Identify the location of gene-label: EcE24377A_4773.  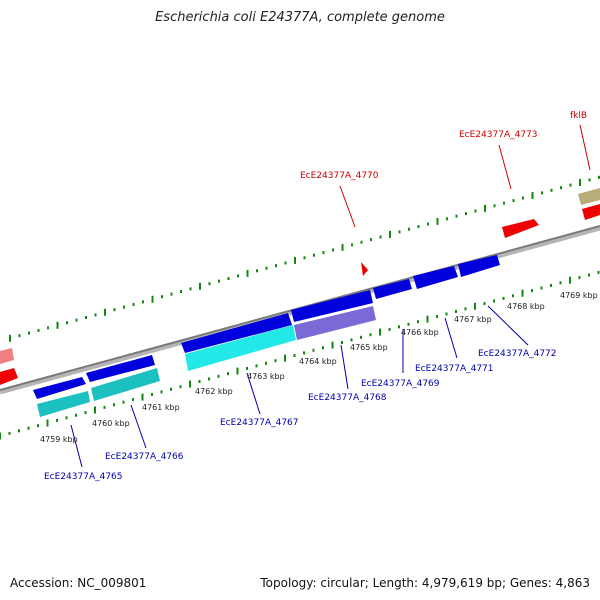
(498, 135).